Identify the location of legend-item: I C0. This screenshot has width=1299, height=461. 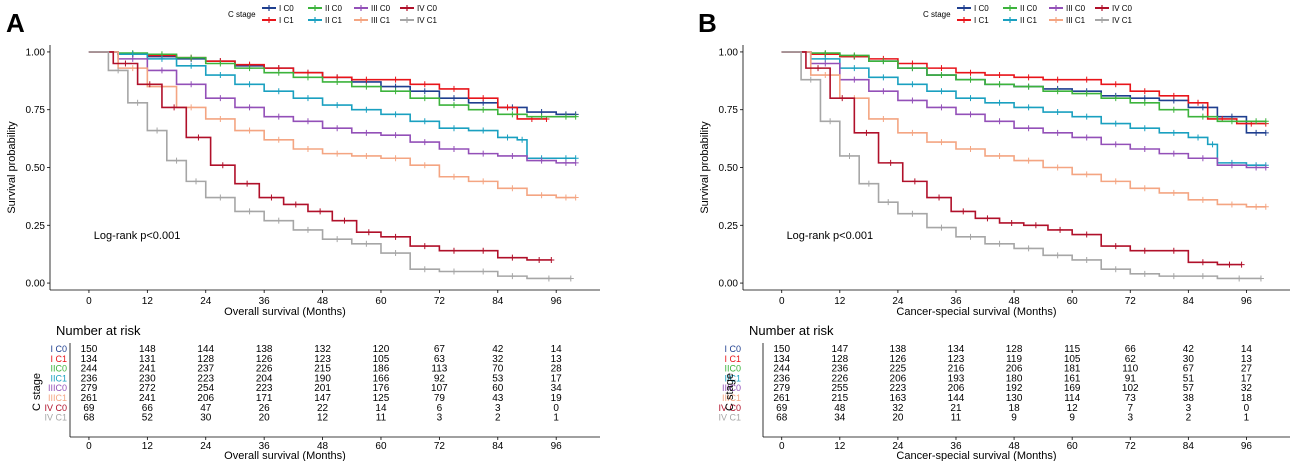
(973, 8).